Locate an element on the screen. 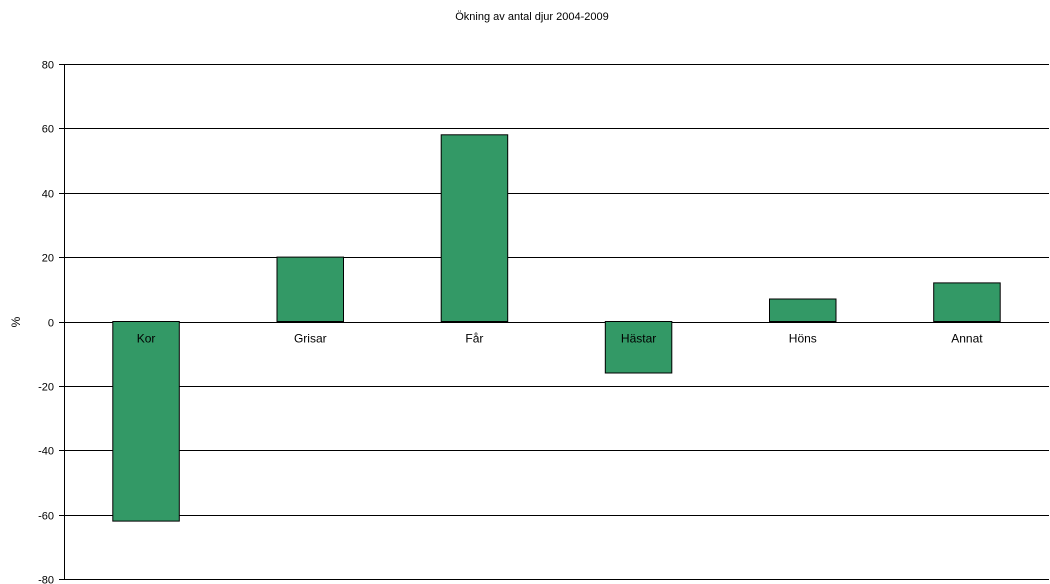 This screenshot has height=584, width=1050. bar-hästar is located at coordinates (638, 347).